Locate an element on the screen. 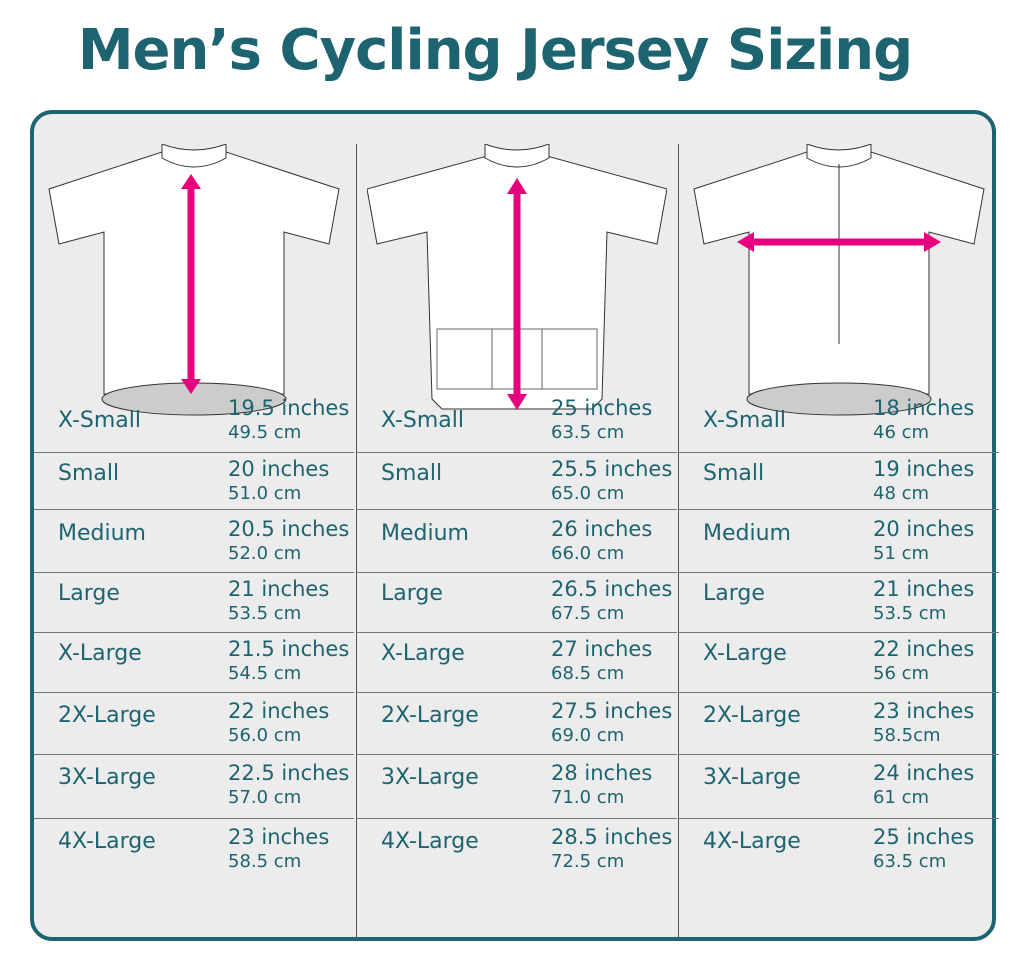  inches-value: 26 inches is located at coordinates (602, 529).